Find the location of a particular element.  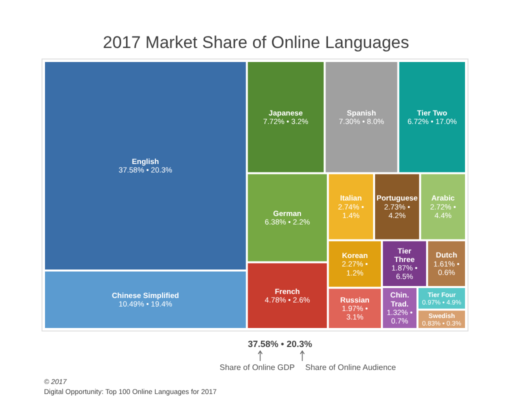

text: Share of Online GDP is located at coordinates (257, 367).